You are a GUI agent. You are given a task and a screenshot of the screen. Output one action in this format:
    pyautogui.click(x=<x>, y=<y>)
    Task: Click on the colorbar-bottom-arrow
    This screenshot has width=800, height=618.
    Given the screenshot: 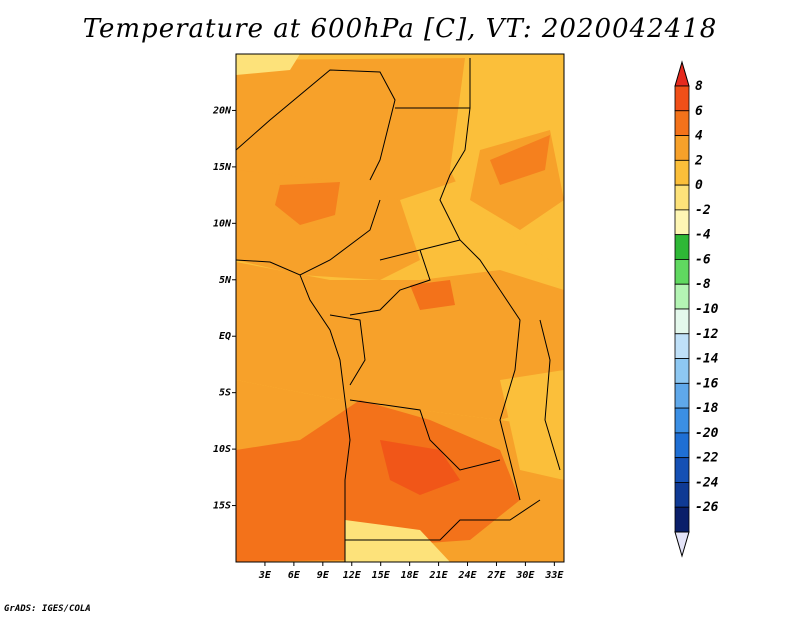 What is the action you would take?
    pyautogui.click(x=682, y=544)
    